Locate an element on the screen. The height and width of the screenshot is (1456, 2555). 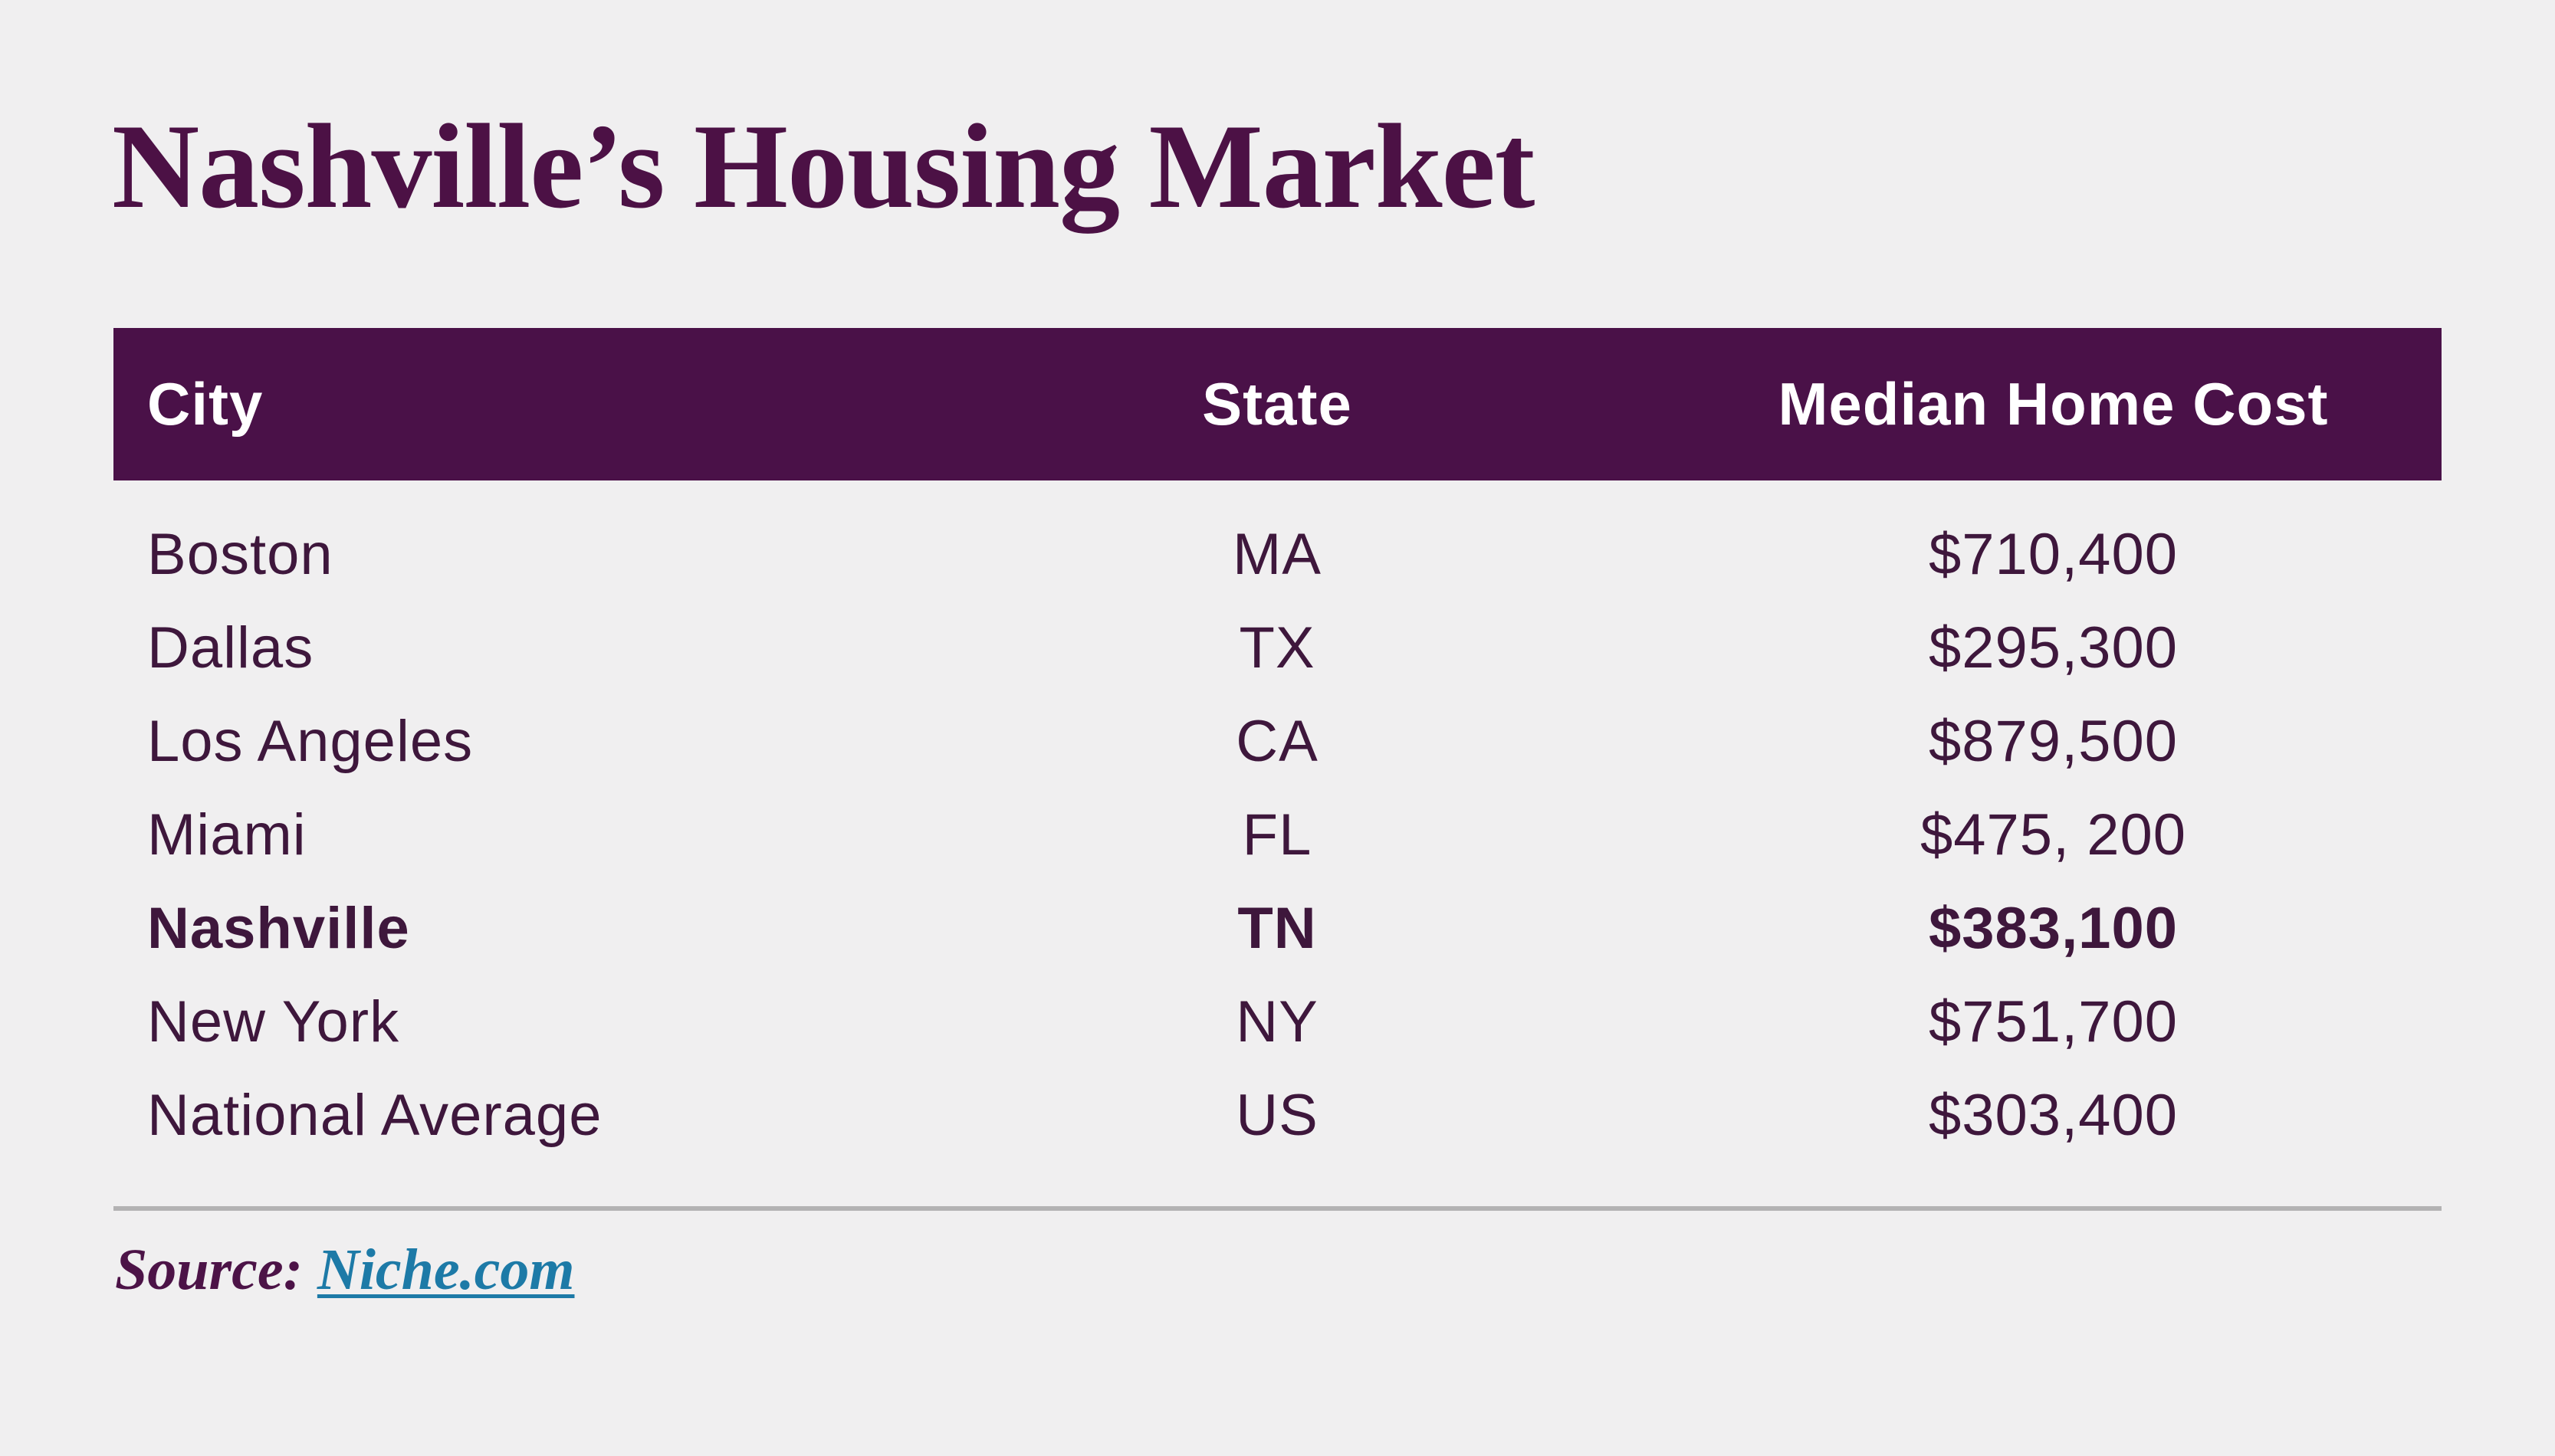
table-row-national-average: National Average US $303,400 is located at coordinates (1277, 1116).